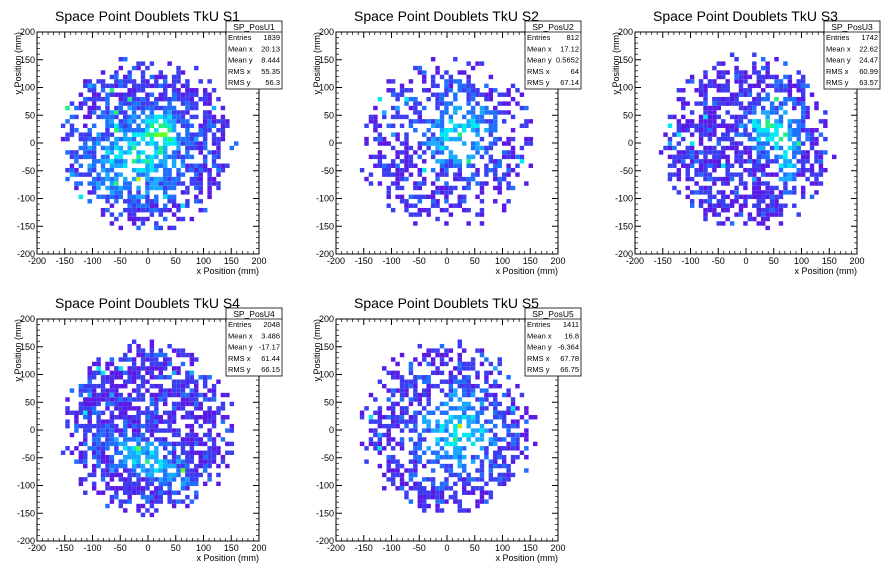 The image size is (896, 574). What do you see at coordinates (690, 261) in the screenshot?
I see `x-tick-label: -100` at bounding box center [690, 261].